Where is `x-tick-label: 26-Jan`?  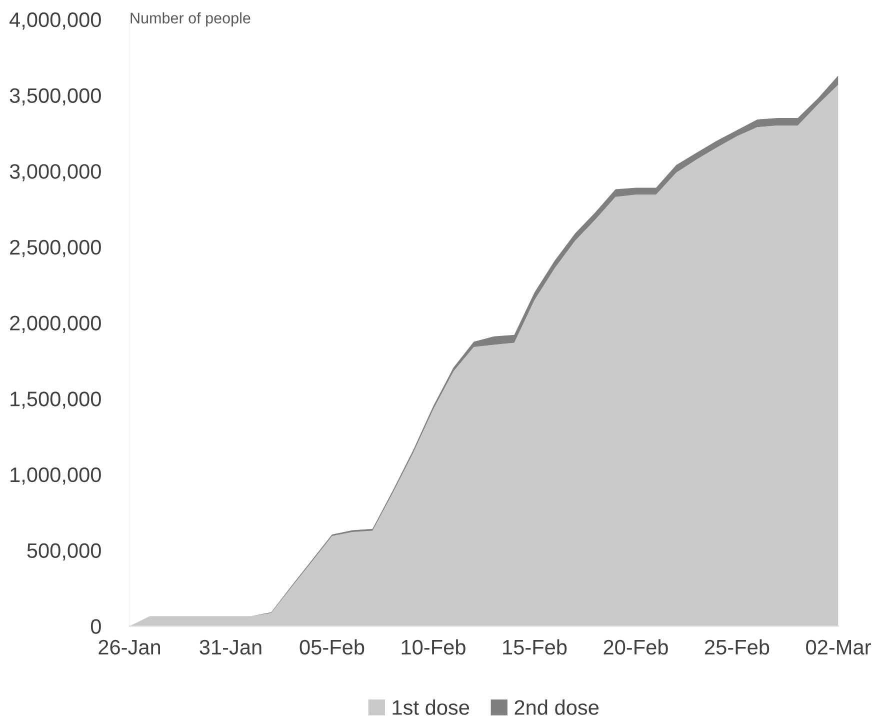 x-tick-label: 26-Jan is located at coordinates (129, 647).